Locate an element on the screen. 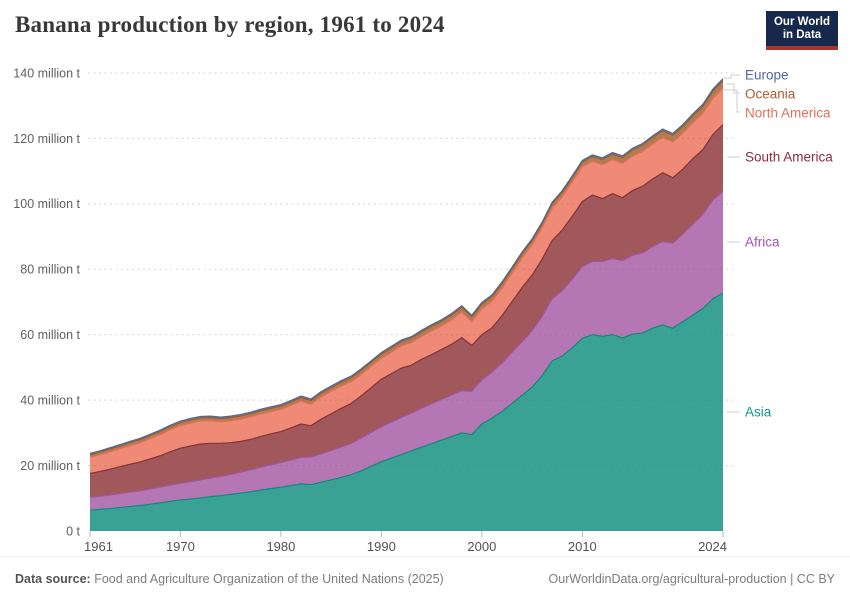 This screenshot has height=600, width=850. owid-logo-line2: in Data is located at coordinates (802, 35).